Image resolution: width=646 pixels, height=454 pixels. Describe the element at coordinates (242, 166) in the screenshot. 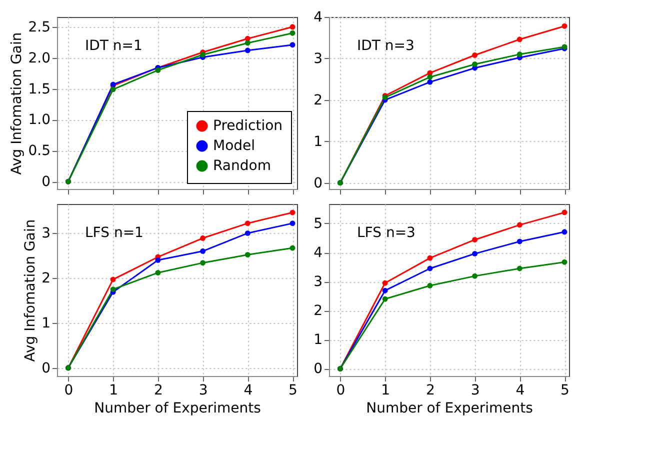

I see `legend-label: Random` at that location.